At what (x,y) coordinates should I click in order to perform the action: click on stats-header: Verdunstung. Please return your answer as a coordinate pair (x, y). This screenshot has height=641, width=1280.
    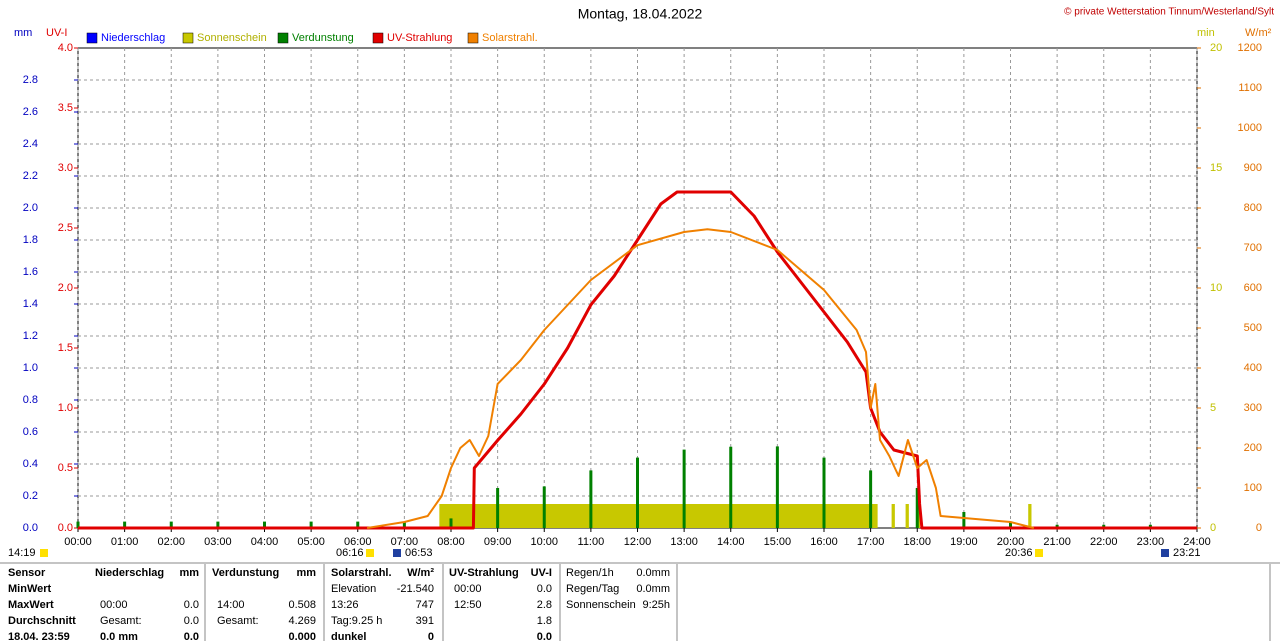
    Looking at the image, I should click on (245, 573).